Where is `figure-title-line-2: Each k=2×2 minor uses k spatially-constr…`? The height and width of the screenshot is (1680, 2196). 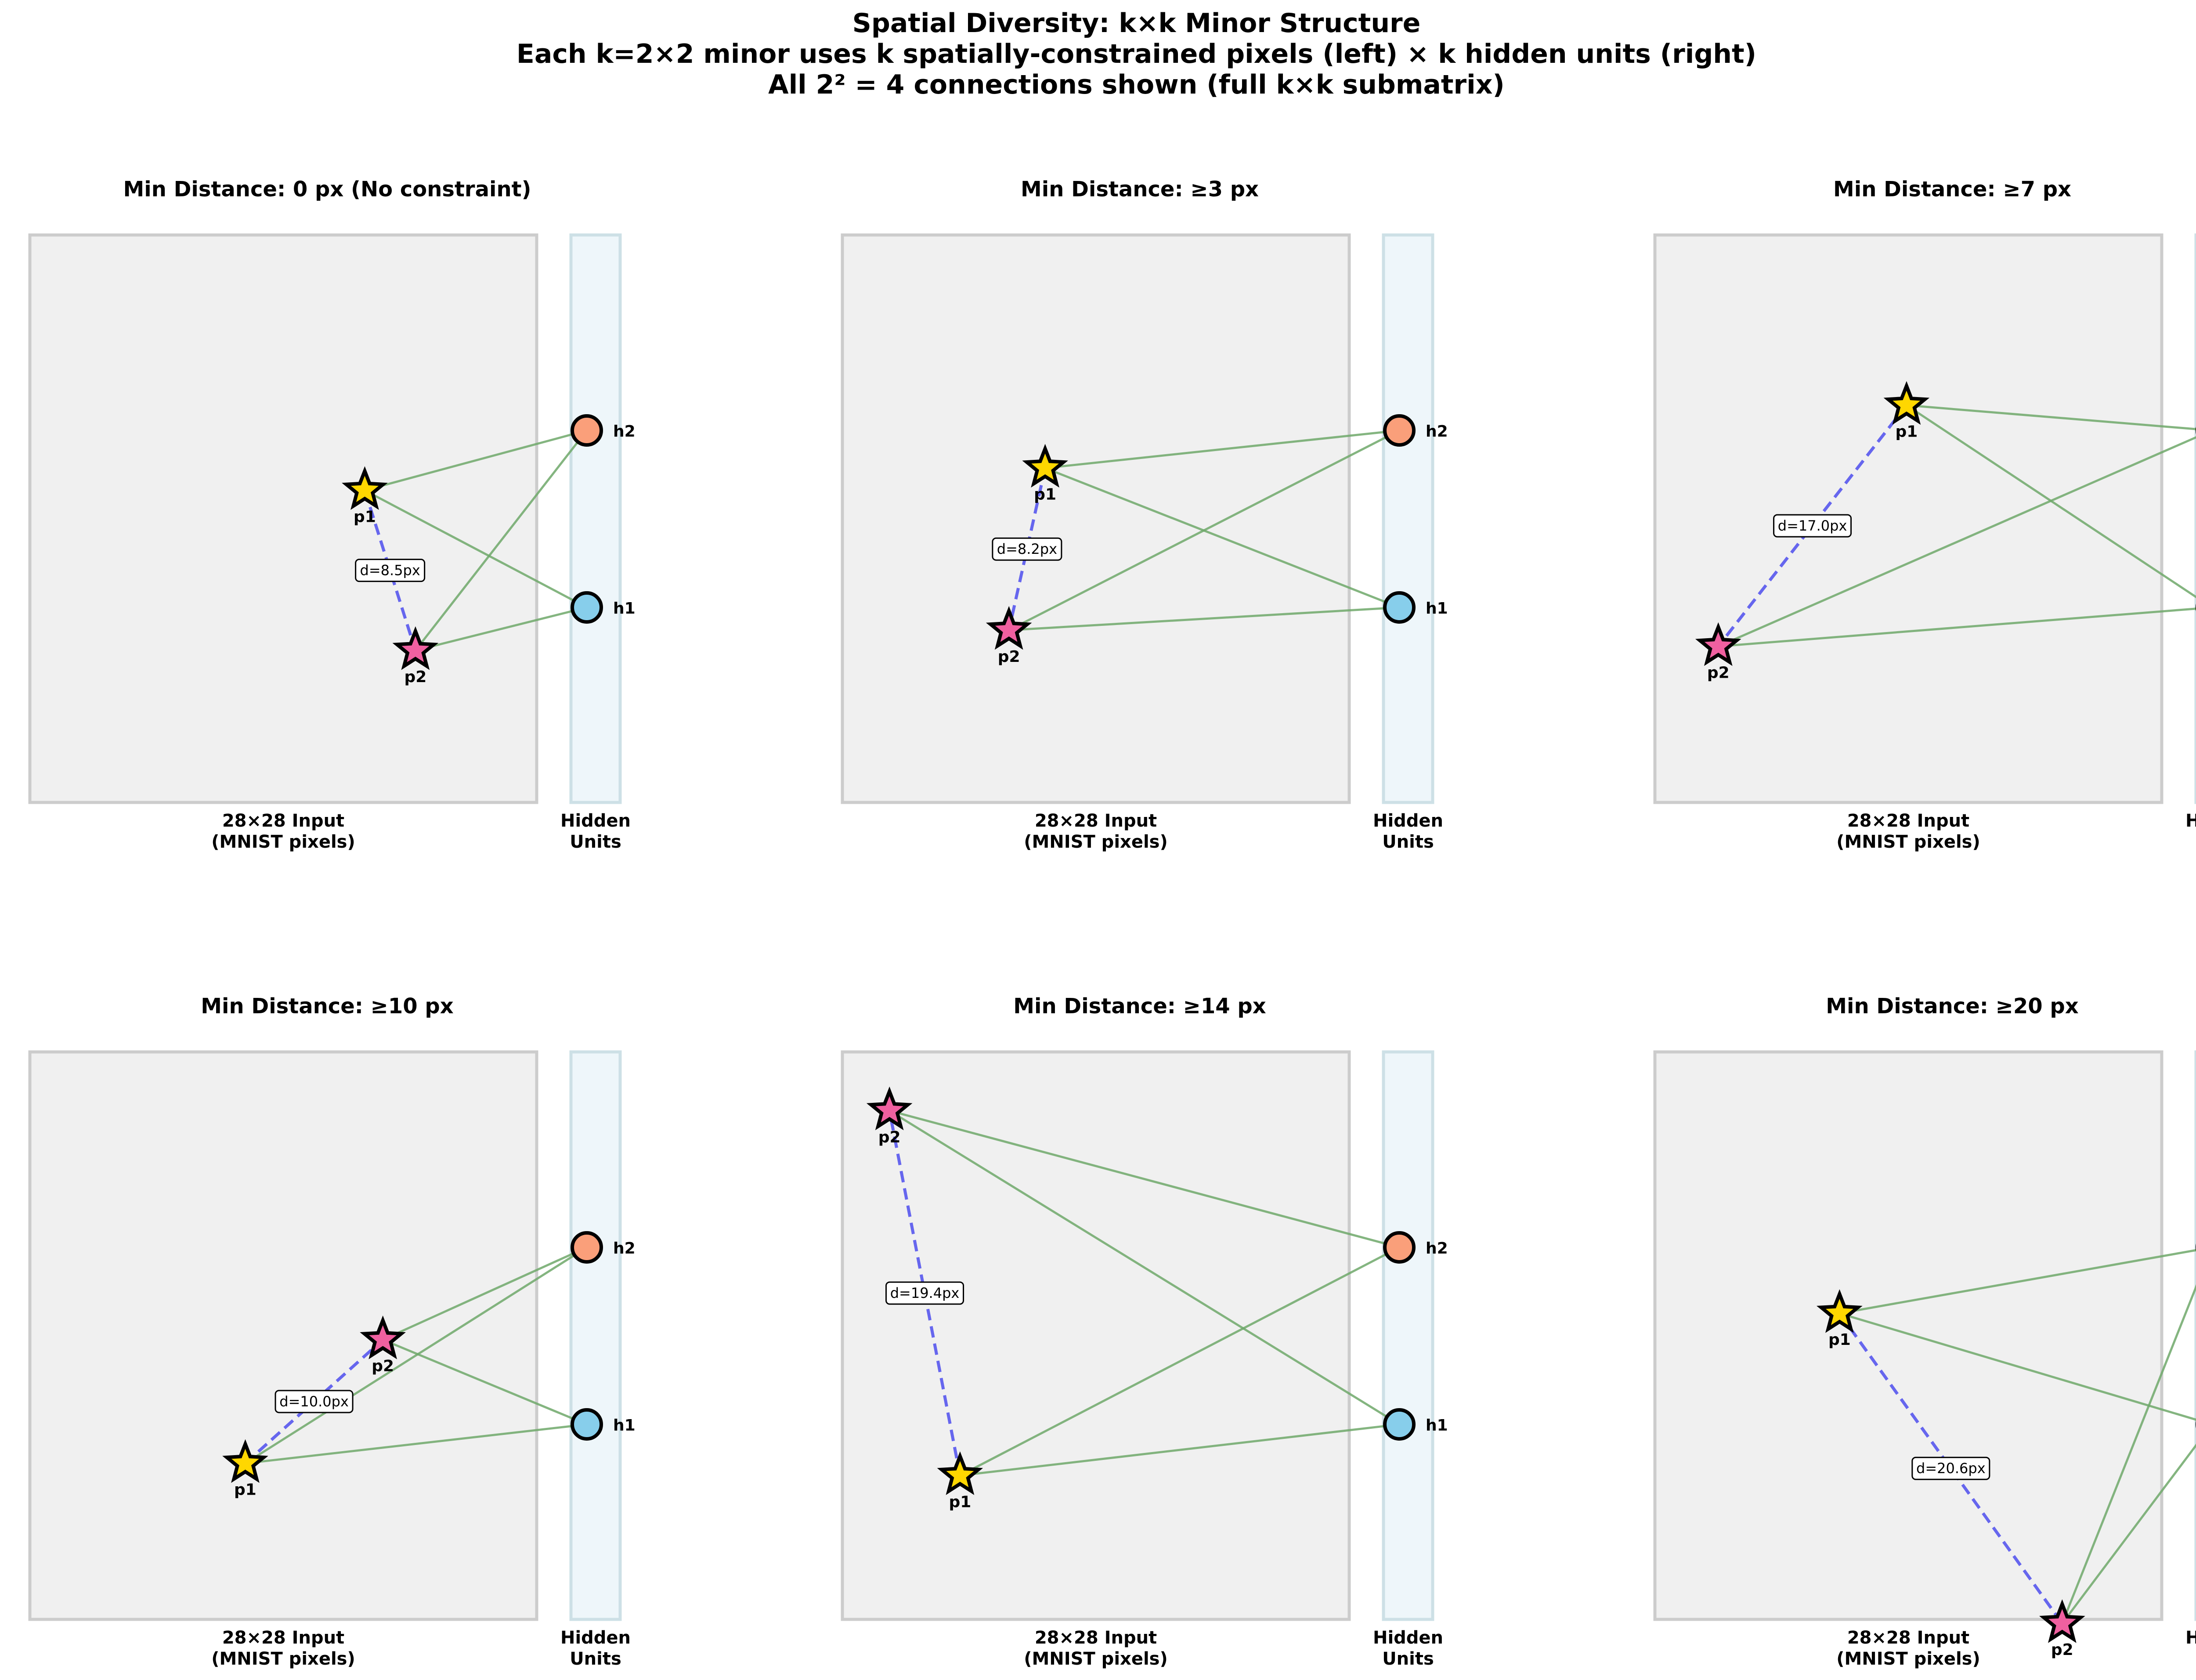
figure-title-line-2: Each k=2×2 minor uses k spatially-constr… is located at coordinates (1136, 54).